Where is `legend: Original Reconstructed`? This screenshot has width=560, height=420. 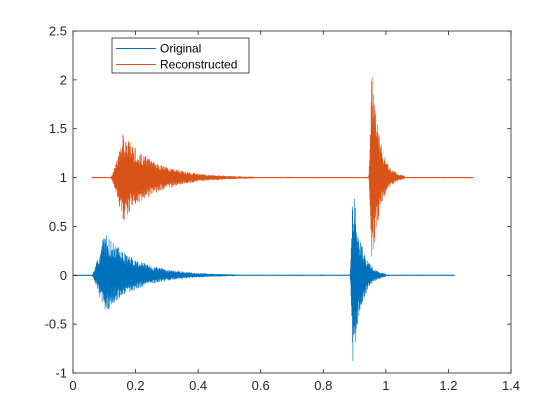
legend: Original Reconstructed is located at coordinates (180, 55).